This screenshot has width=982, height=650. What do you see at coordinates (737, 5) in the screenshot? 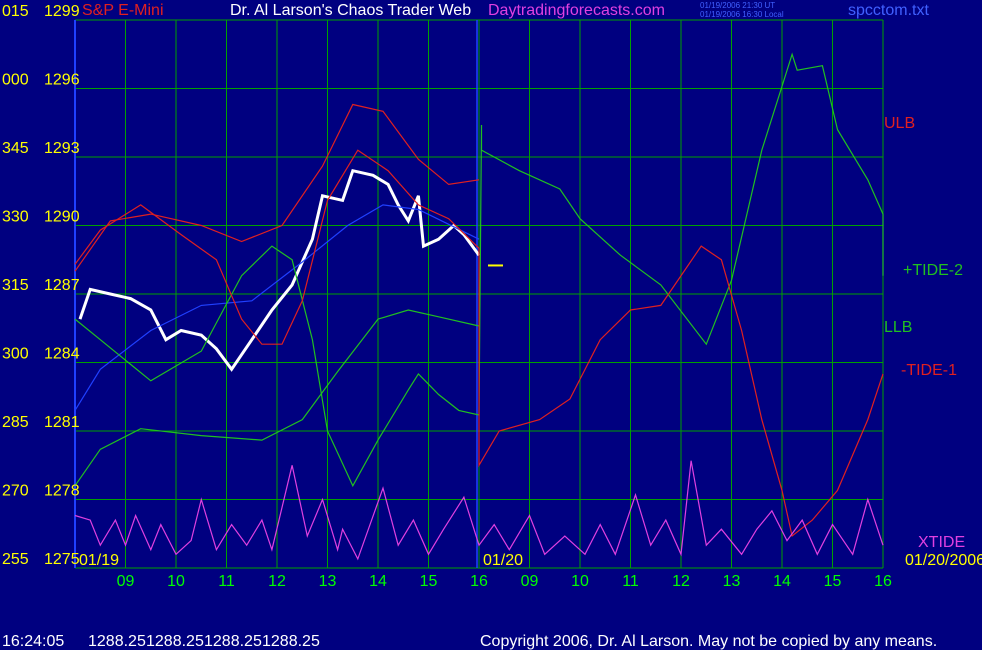
I see `timestamp: 01/19/2006 21:30 UT` at bounding box center [737, 5].